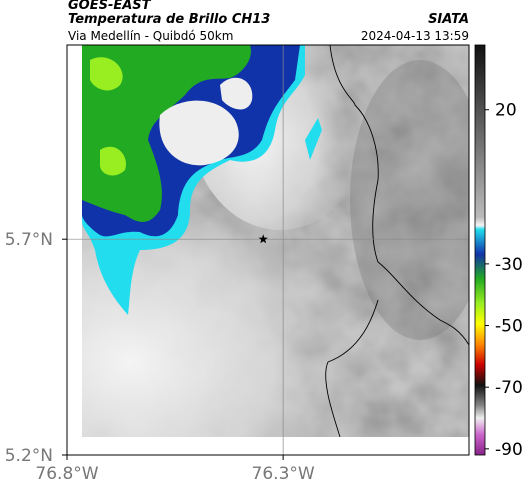 The image size is (526, 491). I want to click on timestamp: 2024-04-13 13:59, so click(415, 36).